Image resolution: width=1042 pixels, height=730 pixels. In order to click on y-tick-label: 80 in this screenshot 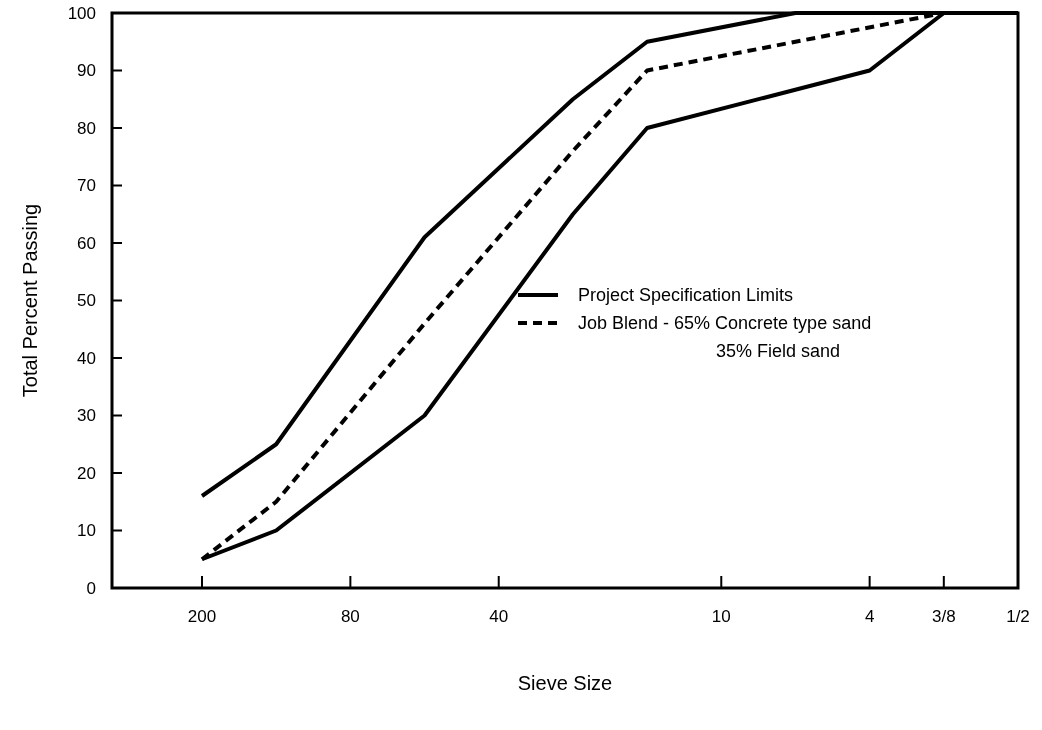, I will do `click(86, 128)`.